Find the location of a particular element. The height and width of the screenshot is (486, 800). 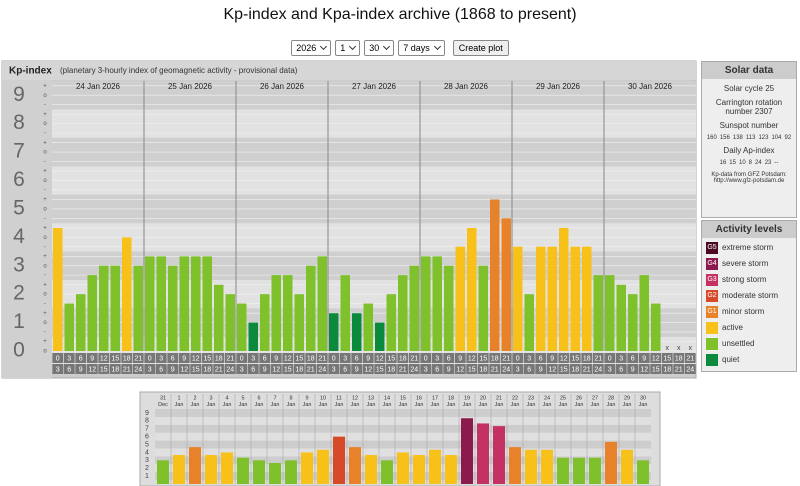

y-tick-label: 3 is located at coordinates (147, 460).